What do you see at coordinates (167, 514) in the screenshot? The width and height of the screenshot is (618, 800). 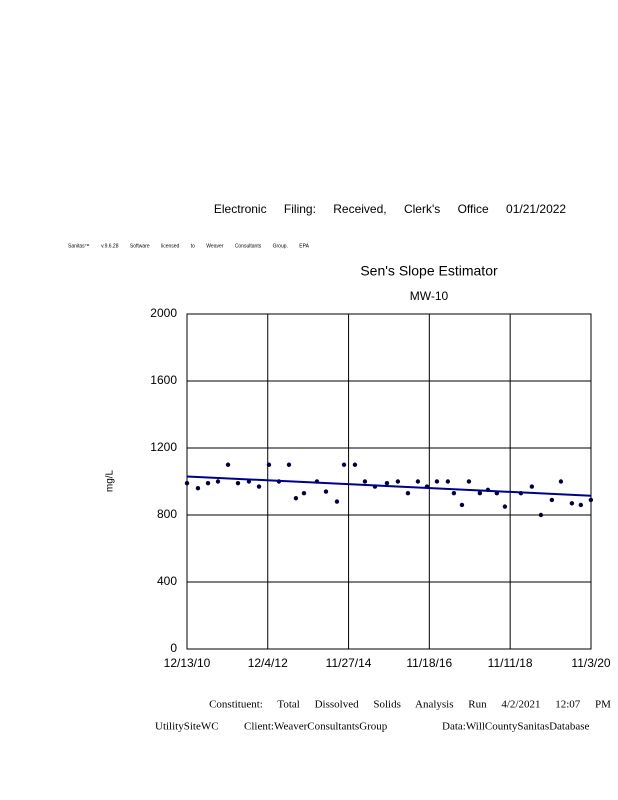 I see `y-tick-label: 800` at bounding box center [167, 514].